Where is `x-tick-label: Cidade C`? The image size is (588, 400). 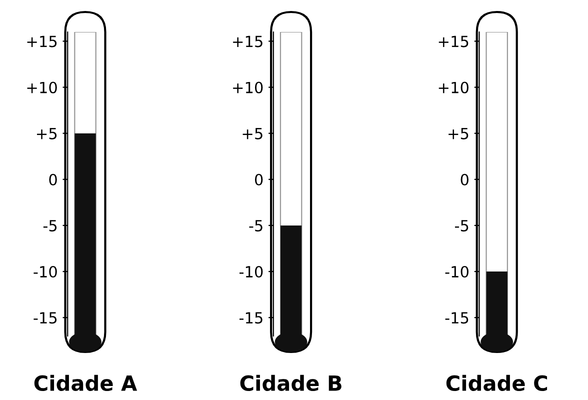
x-tick-label: Cidade C is located at coordinates (497, 383).